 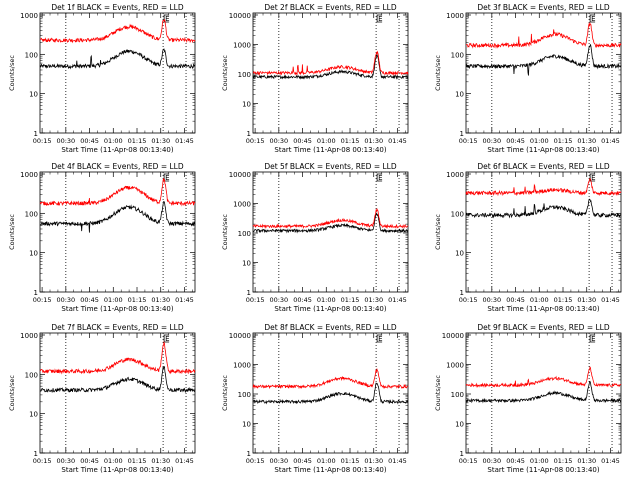 I want to click on panel-title: Det 9f BLACK = Events, RED = LLD, so click(x=543, y=327).